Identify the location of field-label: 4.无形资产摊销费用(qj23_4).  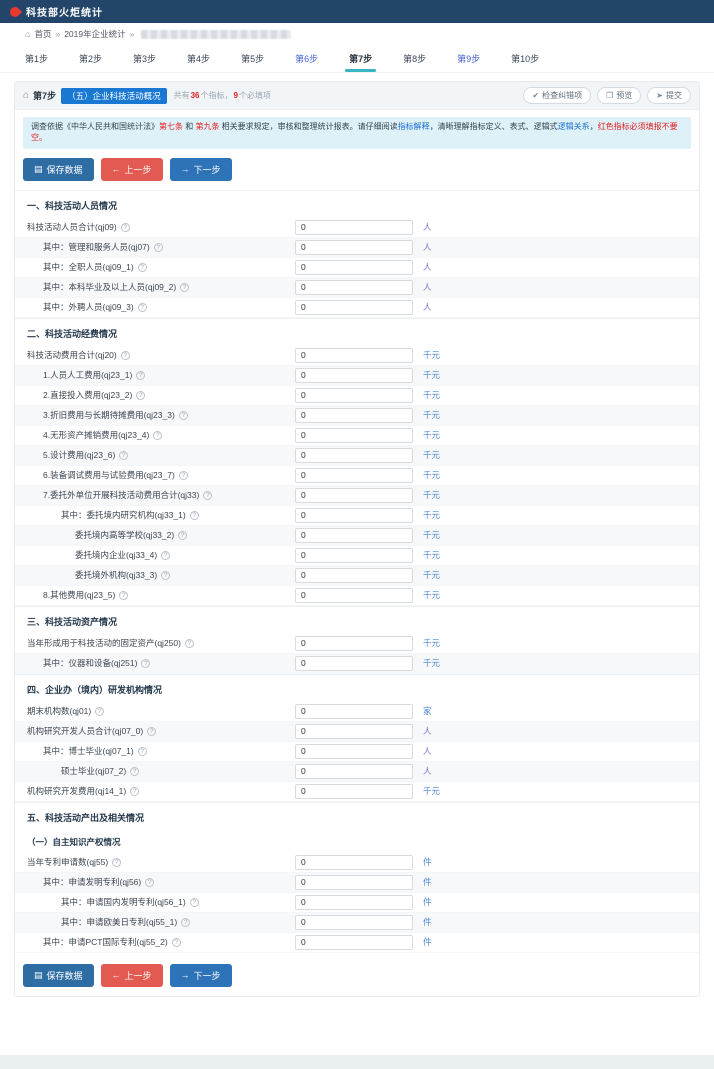
(96, 435).